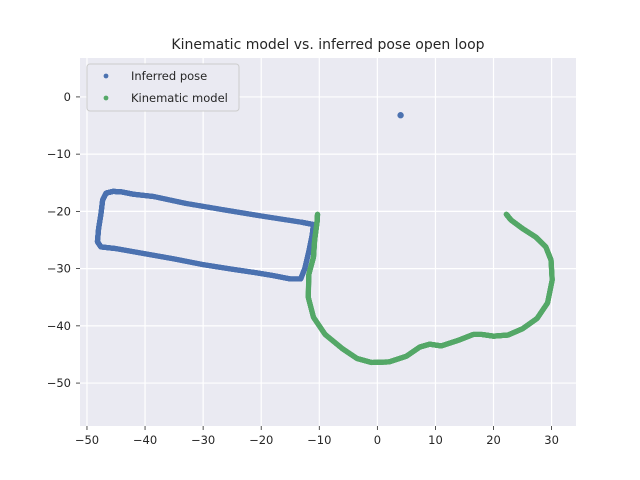 This screenshot has height=480, width=640. Describe the element at coordinates (59, 269) in the screenshot. I see `y-tick-label: −30` at that location.